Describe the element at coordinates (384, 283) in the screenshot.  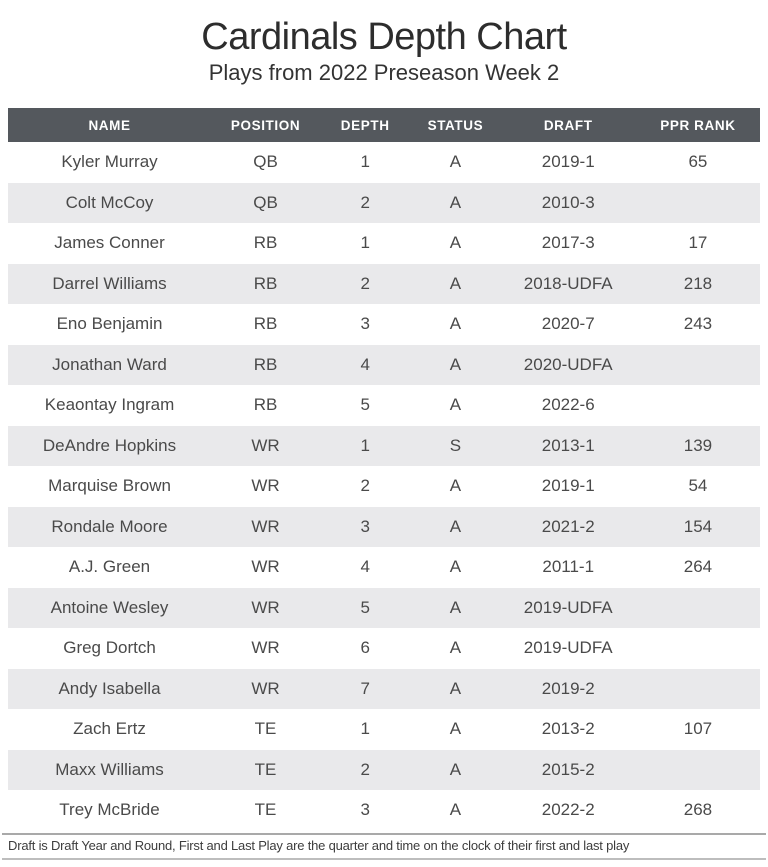
I see `table-row: Darrel Williams RB 2 A 2018-UDFA 218` at that location.